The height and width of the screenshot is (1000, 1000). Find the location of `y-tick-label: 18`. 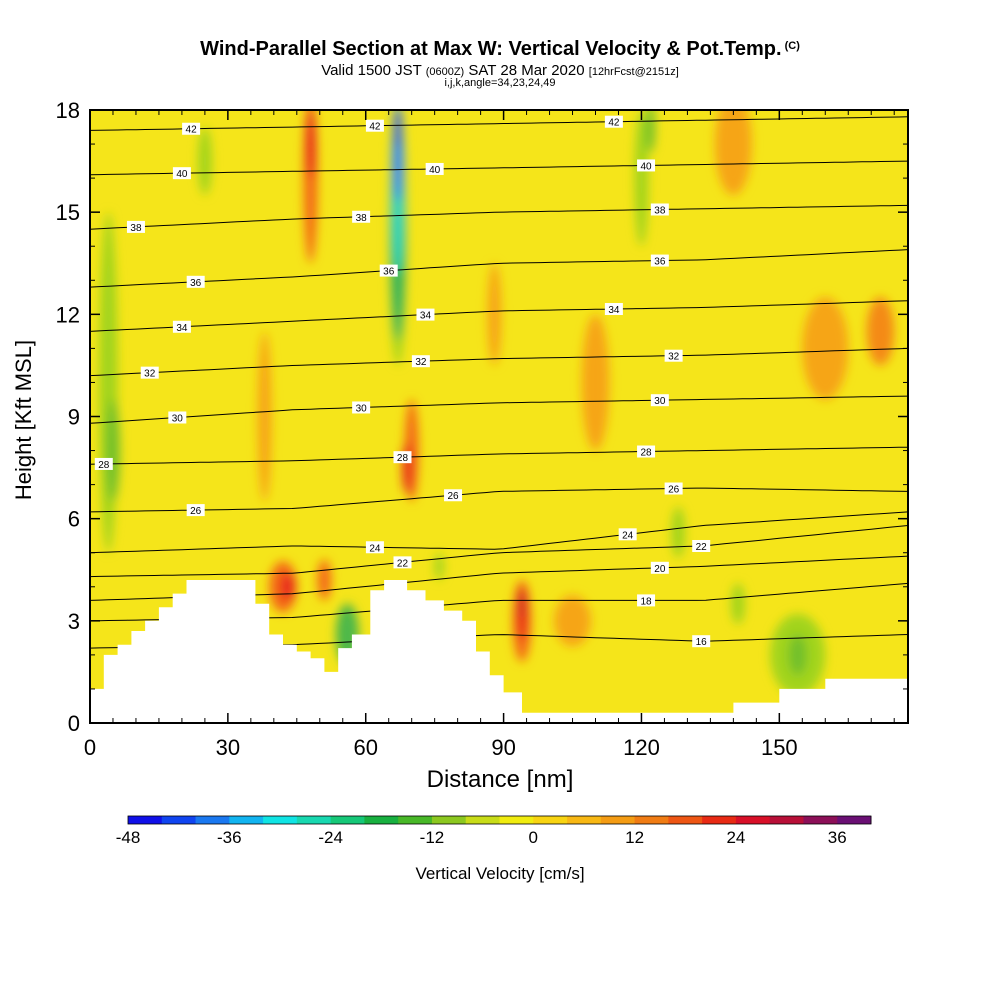

y-tick-label: 18 is located at coordinates (68, 110).